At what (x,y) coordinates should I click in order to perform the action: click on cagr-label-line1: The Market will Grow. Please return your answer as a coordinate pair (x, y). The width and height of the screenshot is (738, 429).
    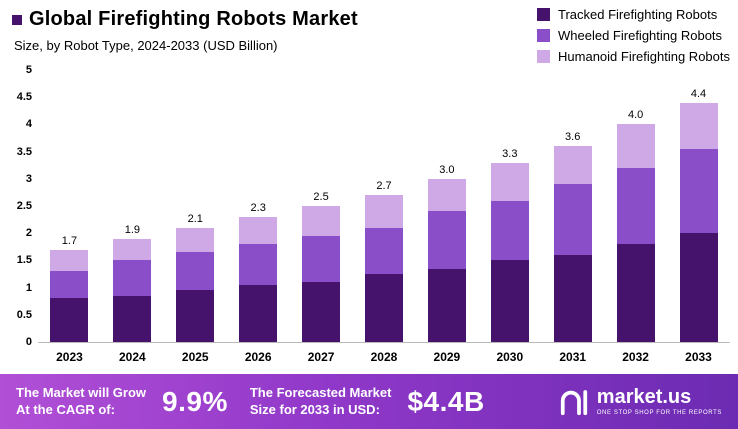
    Looking at the image, I should click on (81, 392).